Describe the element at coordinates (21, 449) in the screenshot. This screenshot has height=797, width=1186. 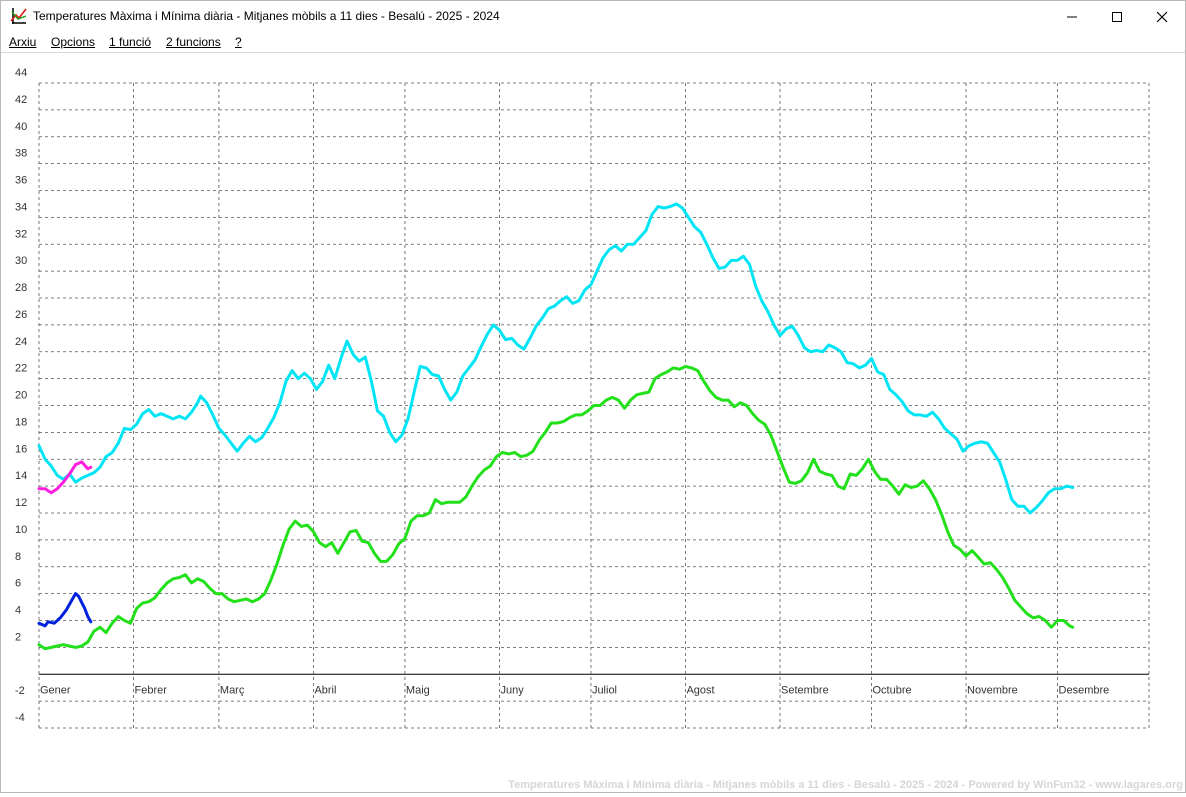
I see `y-tick-label: 16` at that location.